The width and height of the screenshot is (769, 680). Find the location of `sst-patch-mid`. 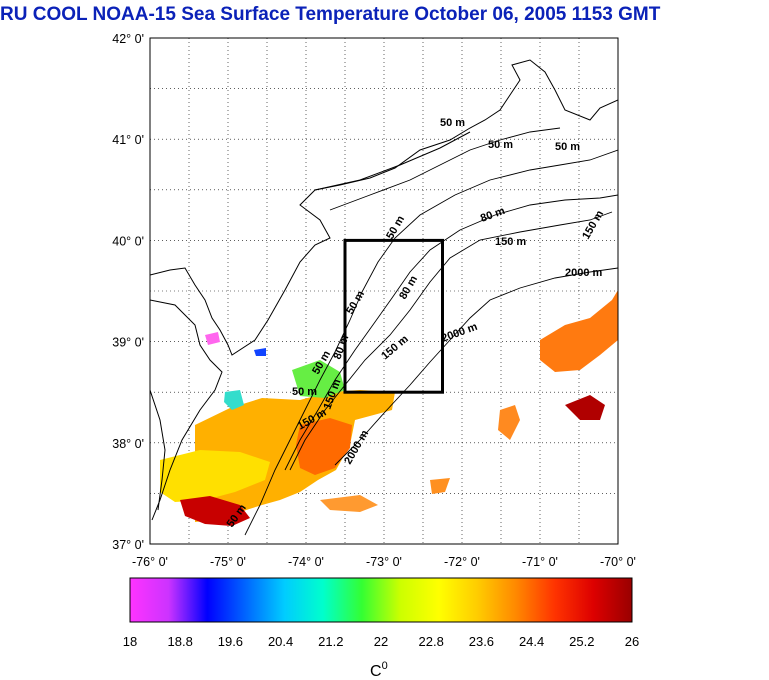

sst-patch-mid is located at coordinates (349, 503).